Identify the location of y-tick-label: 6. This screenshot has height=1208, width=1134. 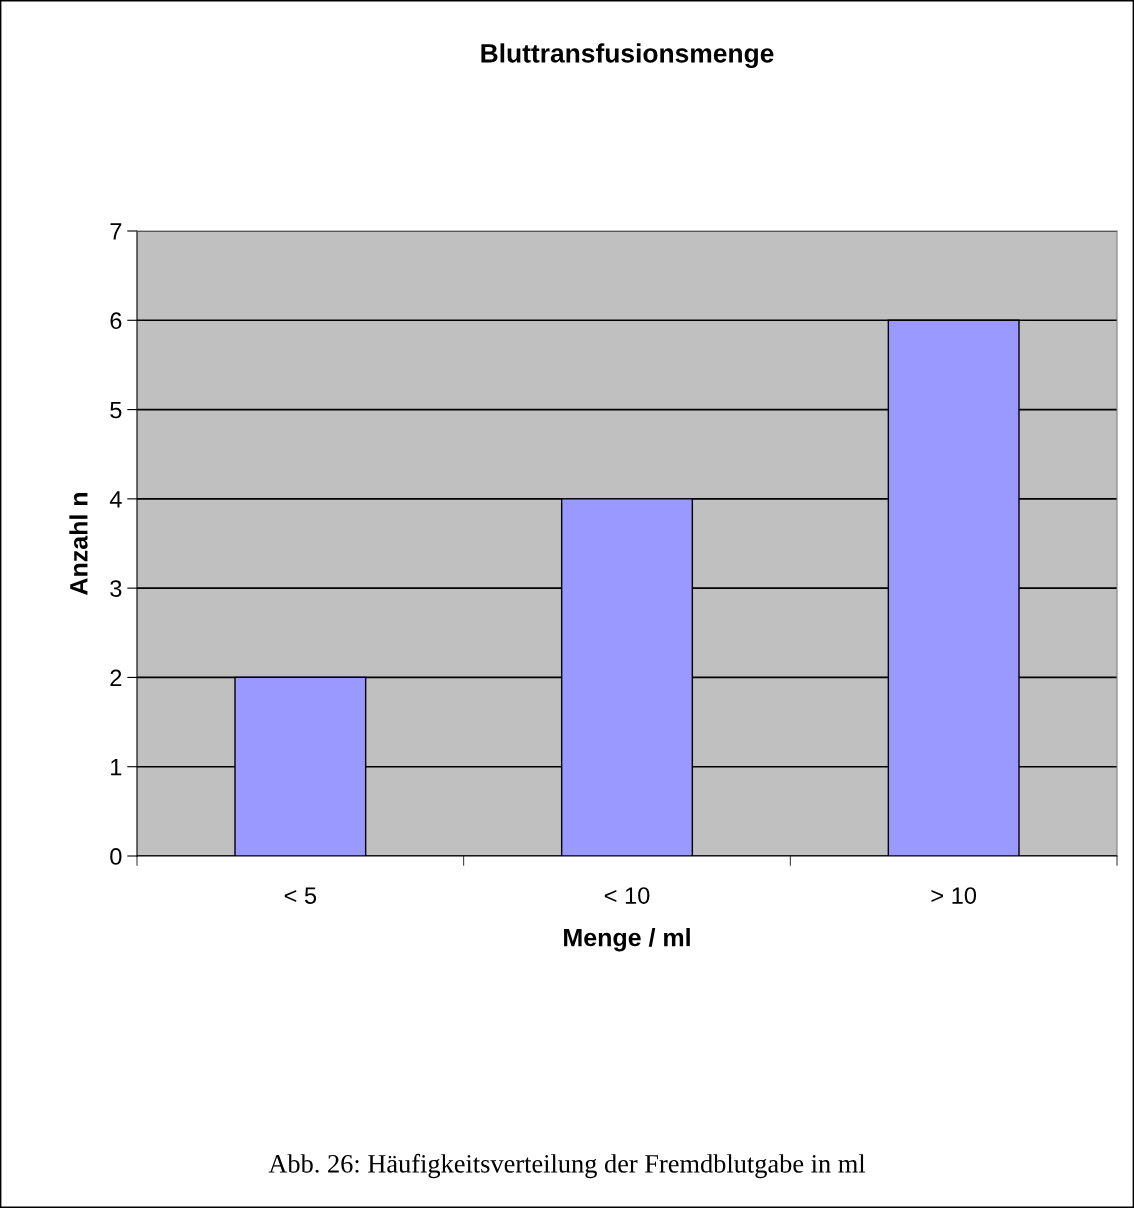
(116, 321).